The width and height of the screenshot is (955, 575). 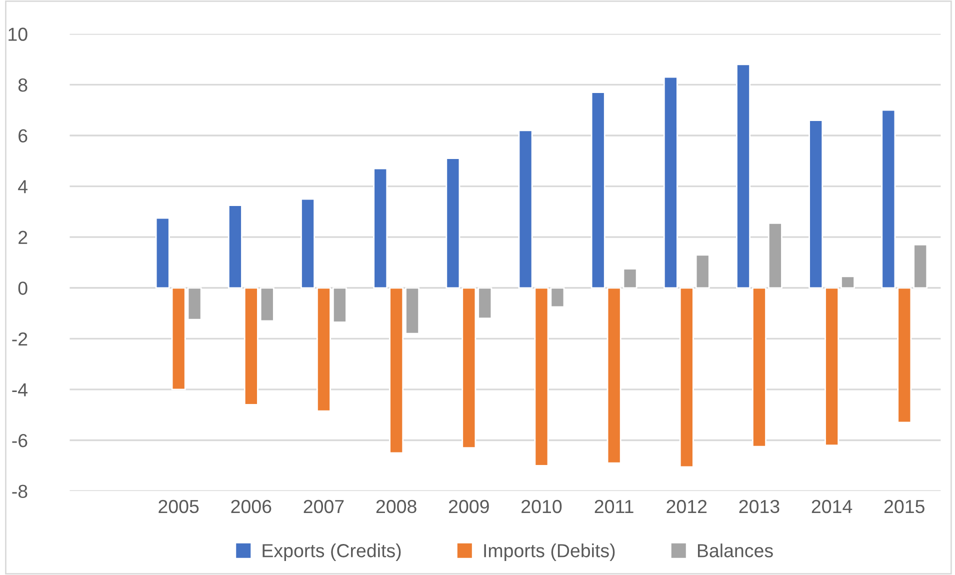 I want to click on x-tick-label: 2007, so click(x=324, y=507).